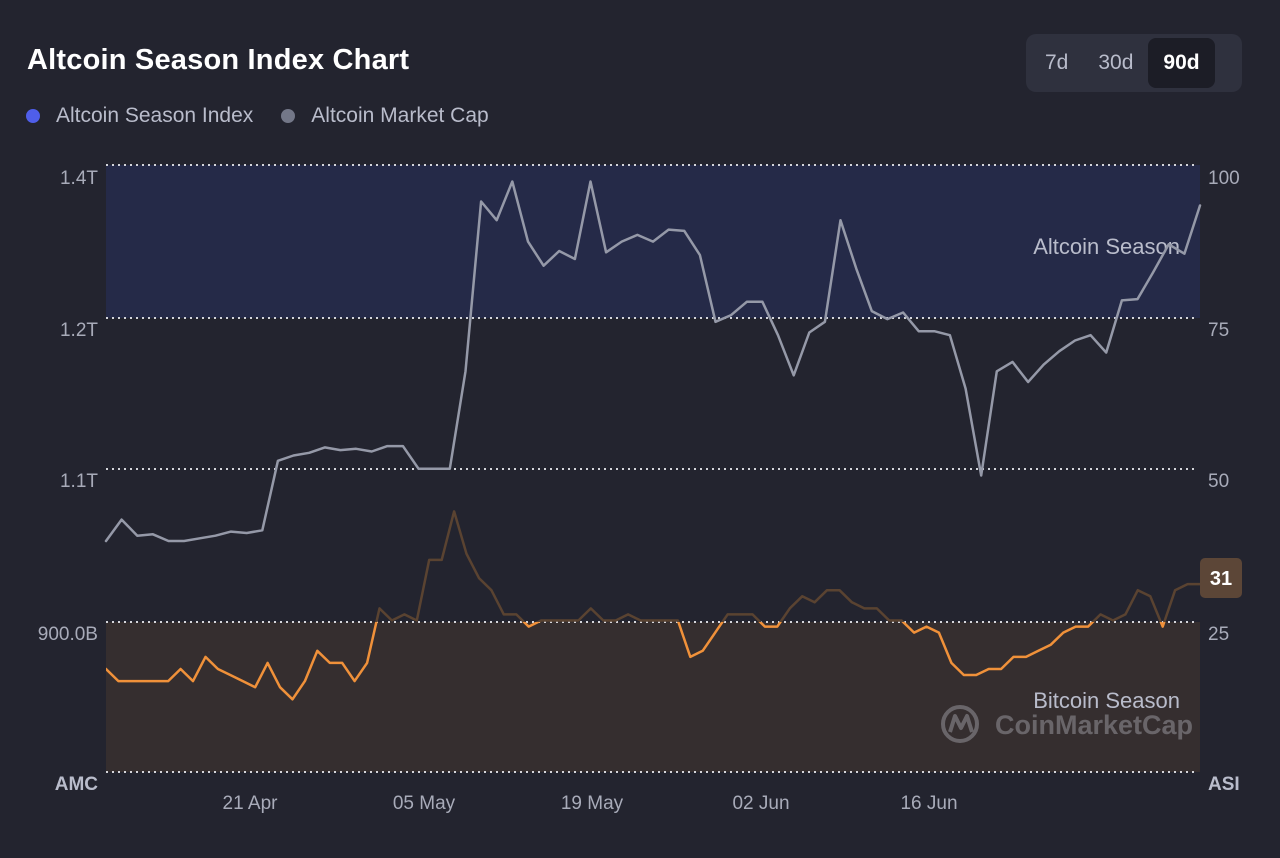  Describe the element at coordinates (1218, 330) in the screenshot. I see `right-tick-label: 75` at that location.